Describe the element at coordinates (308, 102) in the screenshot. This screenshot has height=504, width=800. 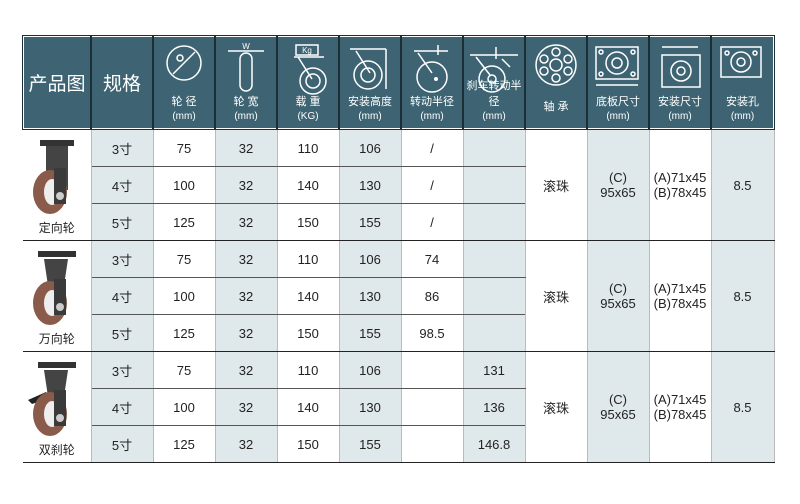
I see `header-label: 载 重` at that location.